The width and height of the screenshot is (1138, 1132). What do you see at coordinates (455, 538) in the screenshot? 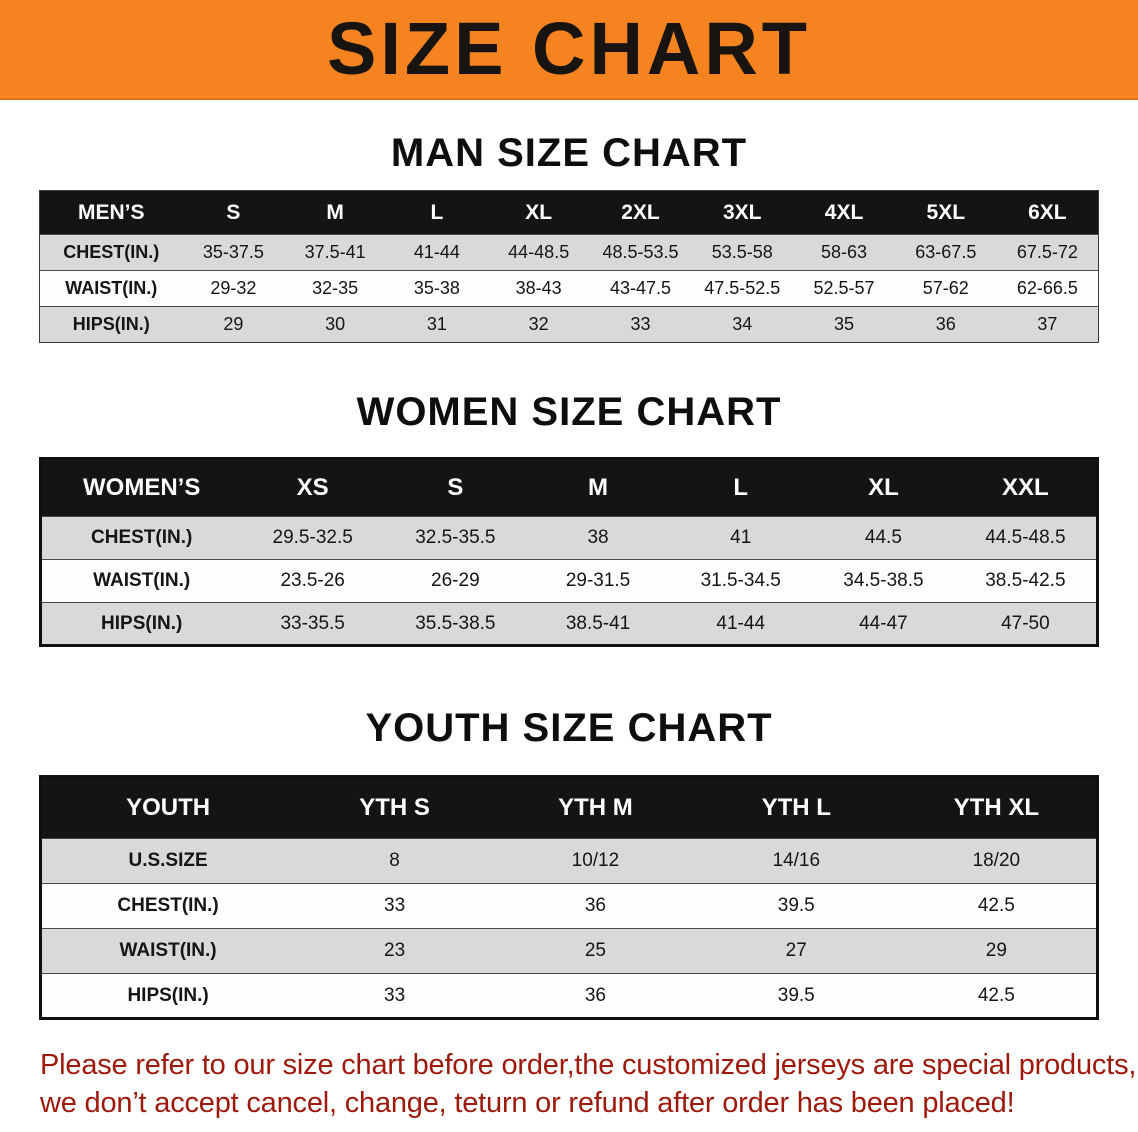
I see `size-value-cell: 32.5-35.5` at bounding box center [455, 538].